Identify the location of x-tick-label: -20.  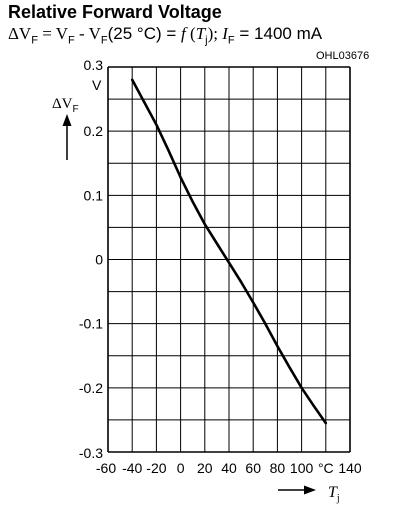
(156, 468).